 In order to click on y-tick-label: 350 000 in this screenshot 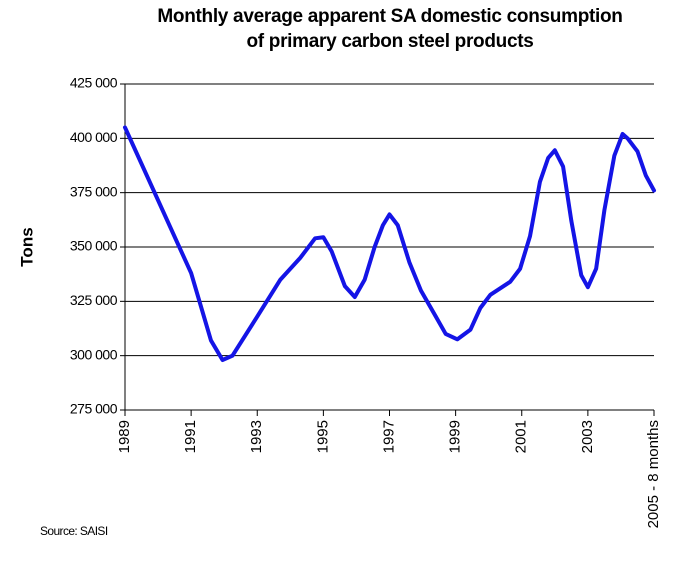, I will do `click(94, 246)`.